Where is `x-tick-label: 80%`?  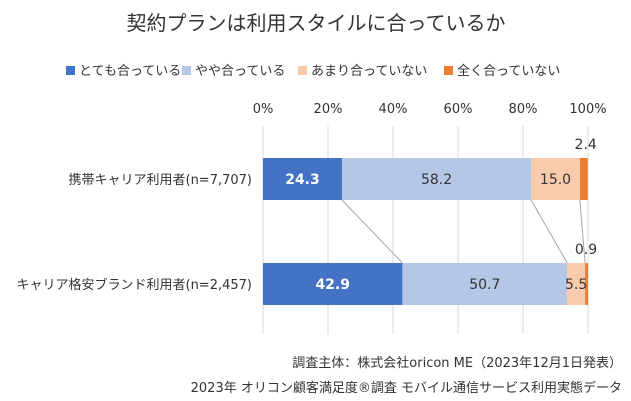
x-tick-label: 80% is located at coordinates (523, 109).